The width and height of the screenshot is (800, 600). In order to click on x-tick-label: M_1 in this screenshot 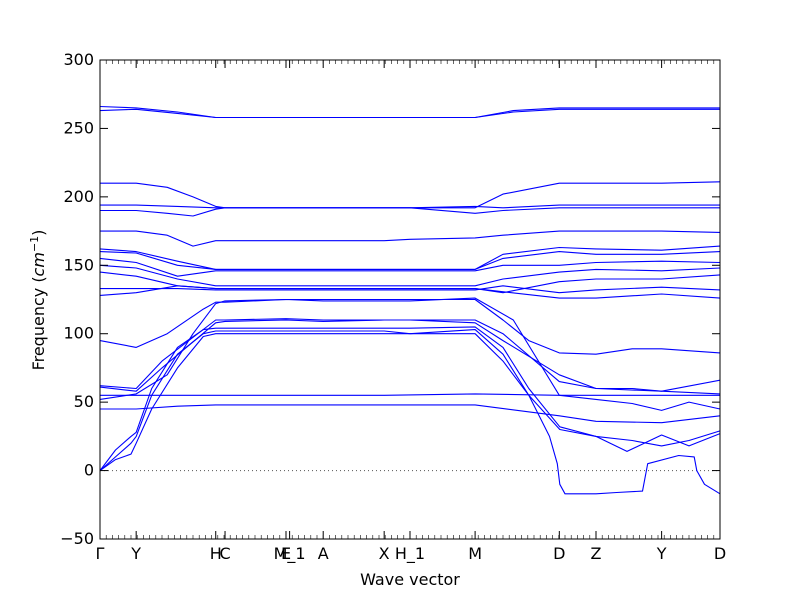, I will do `click(290, 554)`.